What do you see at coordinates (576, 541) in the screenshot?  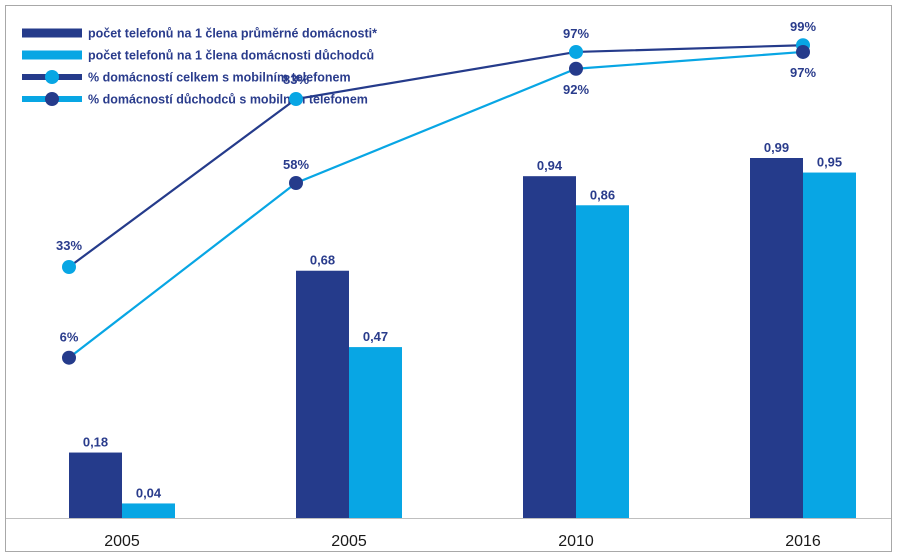 I see `x-tick-label-2: 2010` at bounding box center [576, 541].